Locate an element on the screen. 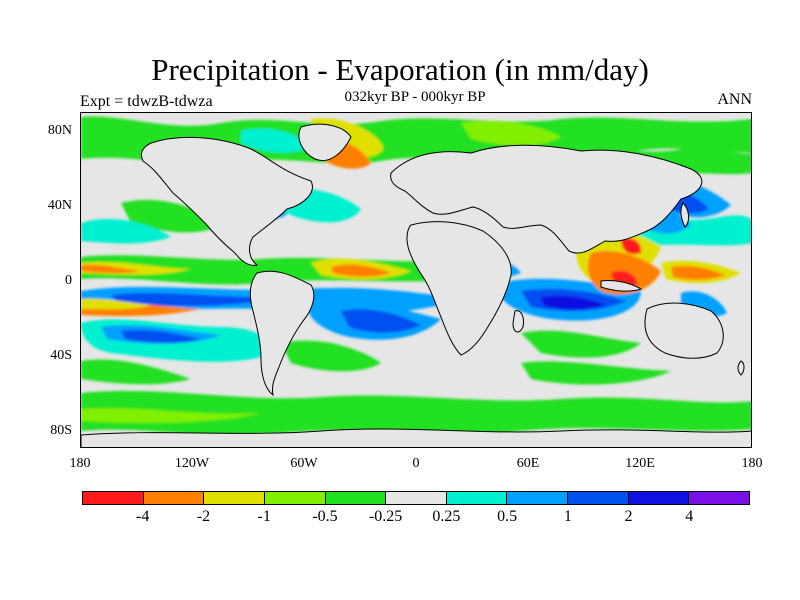  colorbar-tick-label: -4 is located at coordinates (143, 516).